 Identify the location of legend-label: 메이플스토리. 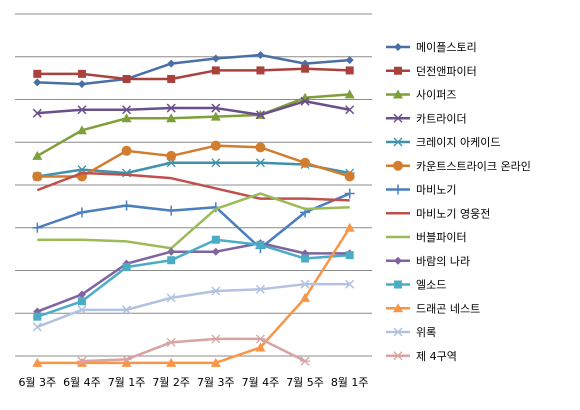
(446, 47).